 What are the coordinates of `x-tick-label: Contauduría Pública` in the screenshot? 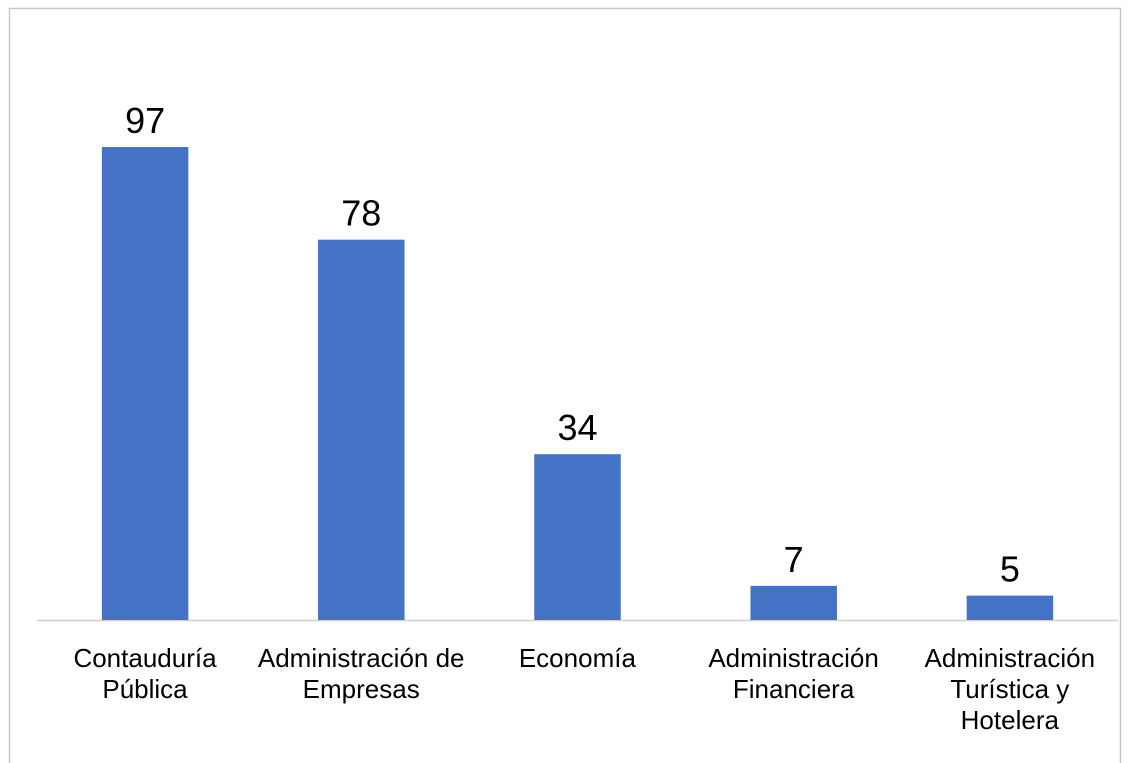 It's located at (145, 673).